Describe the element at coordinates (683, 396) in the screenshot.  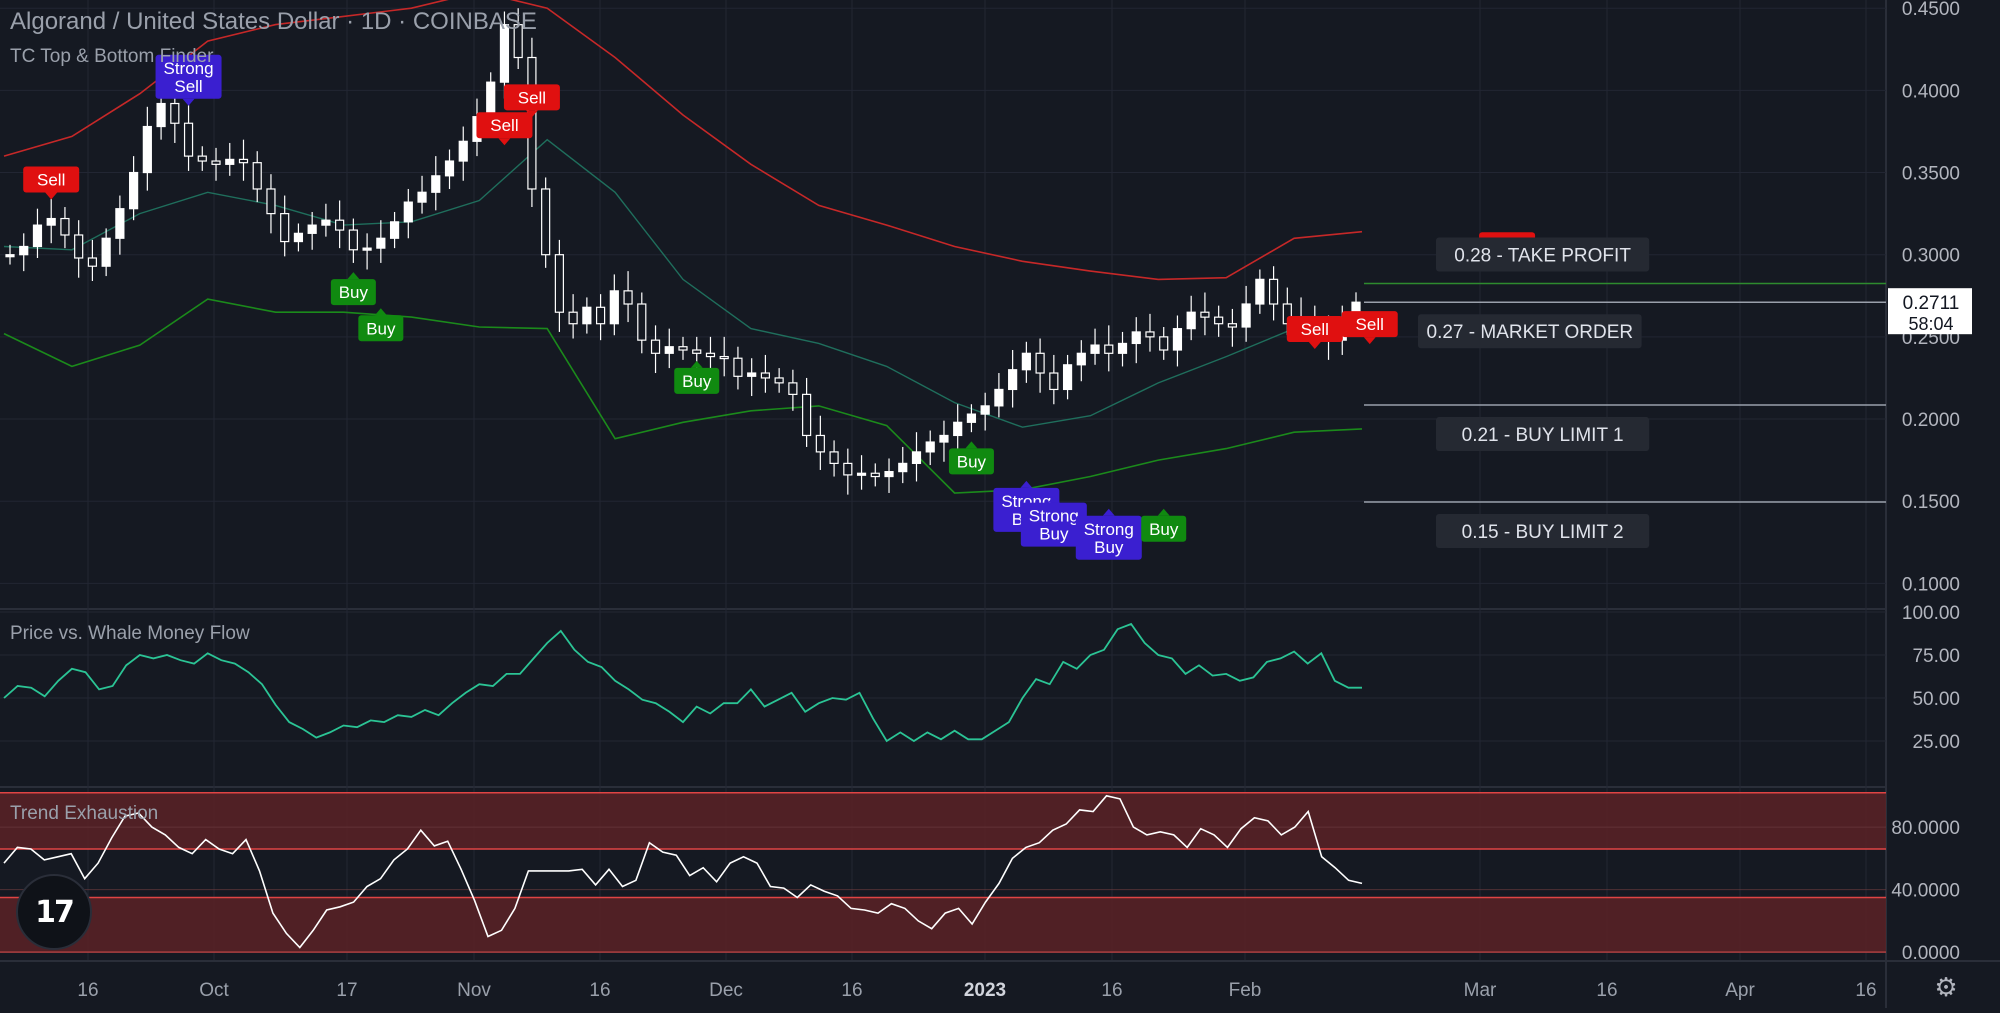
I see `lower-band-line` at that location.